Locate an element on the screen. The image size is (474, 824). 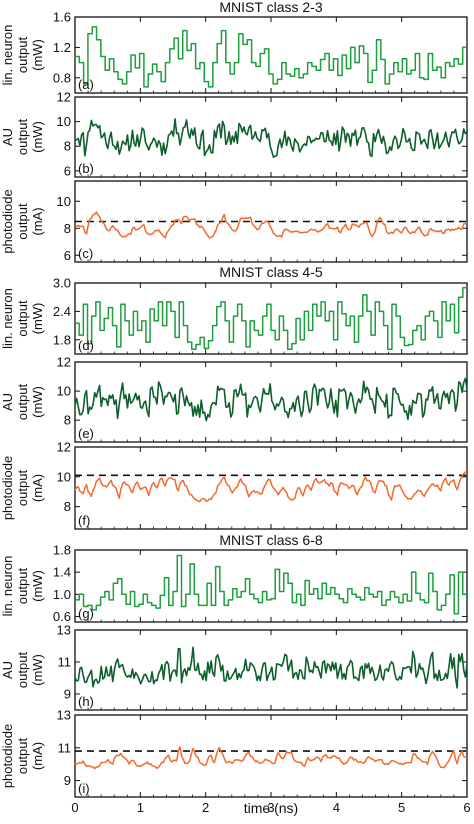
panel-h: 9 11 13 AU output (mW) (h) is located at coordinates (234, 667).